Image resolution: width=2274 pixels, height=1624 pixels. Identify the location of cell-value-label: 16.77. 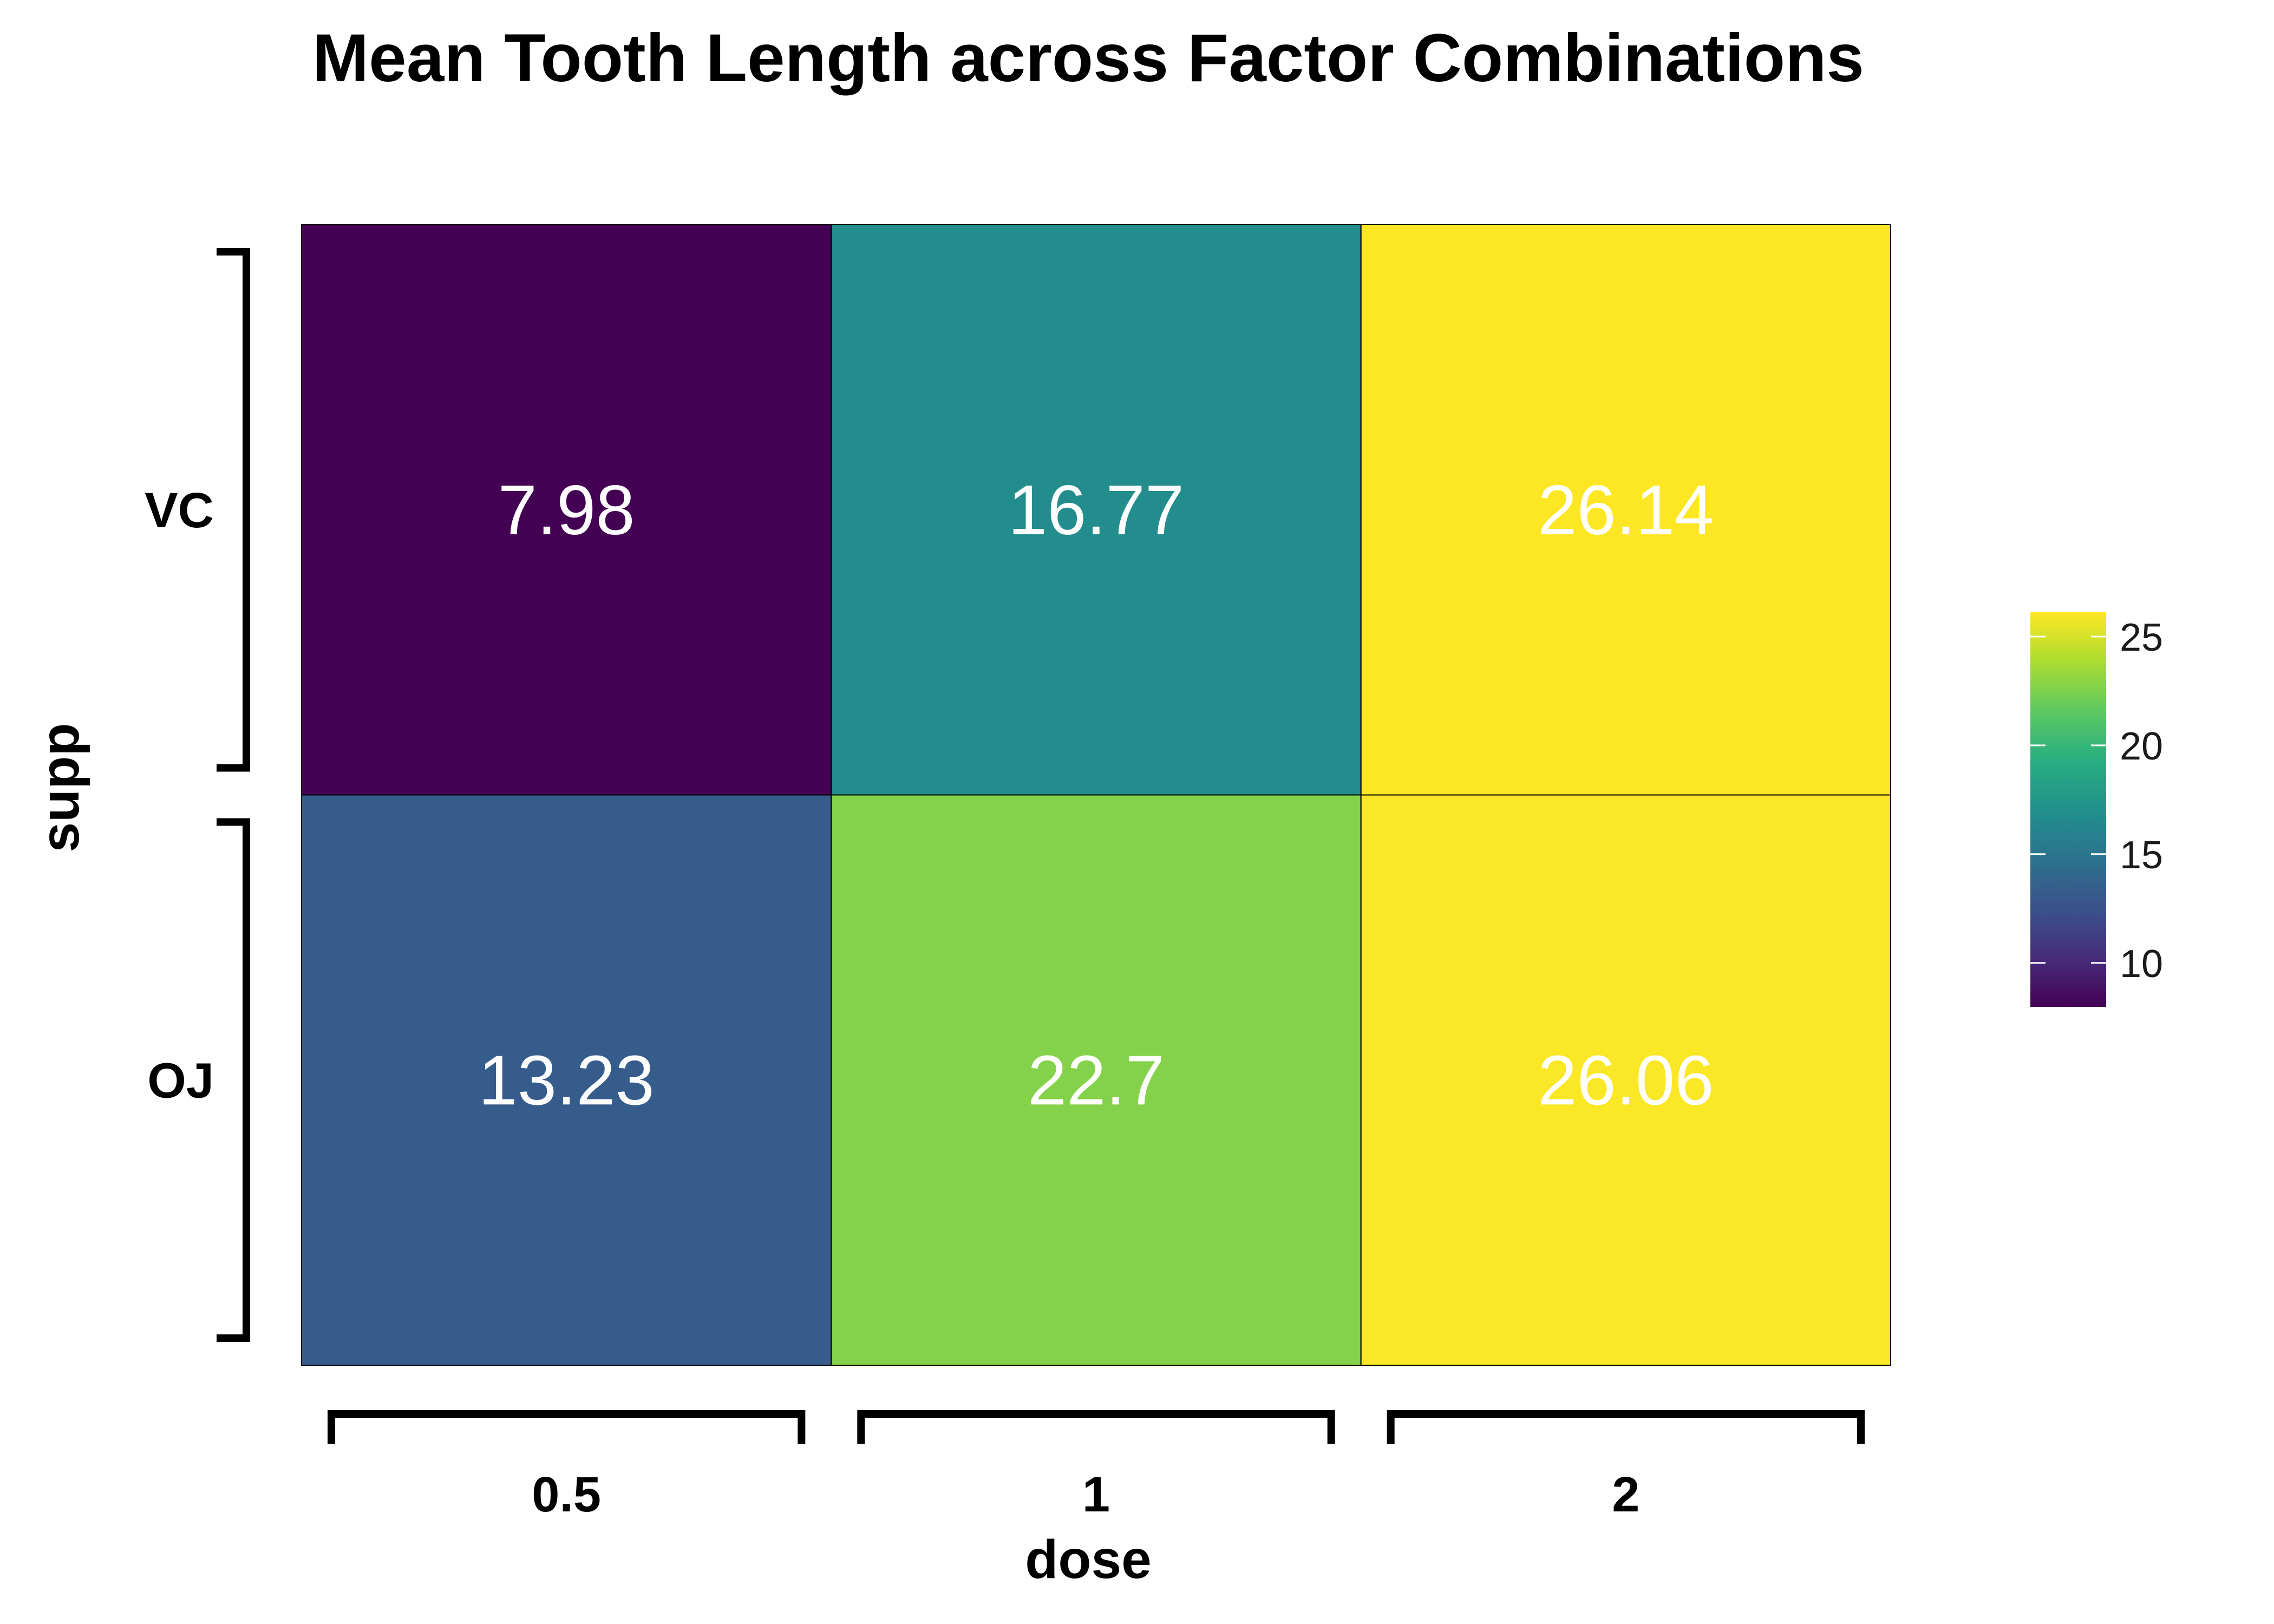
(1096, 510).